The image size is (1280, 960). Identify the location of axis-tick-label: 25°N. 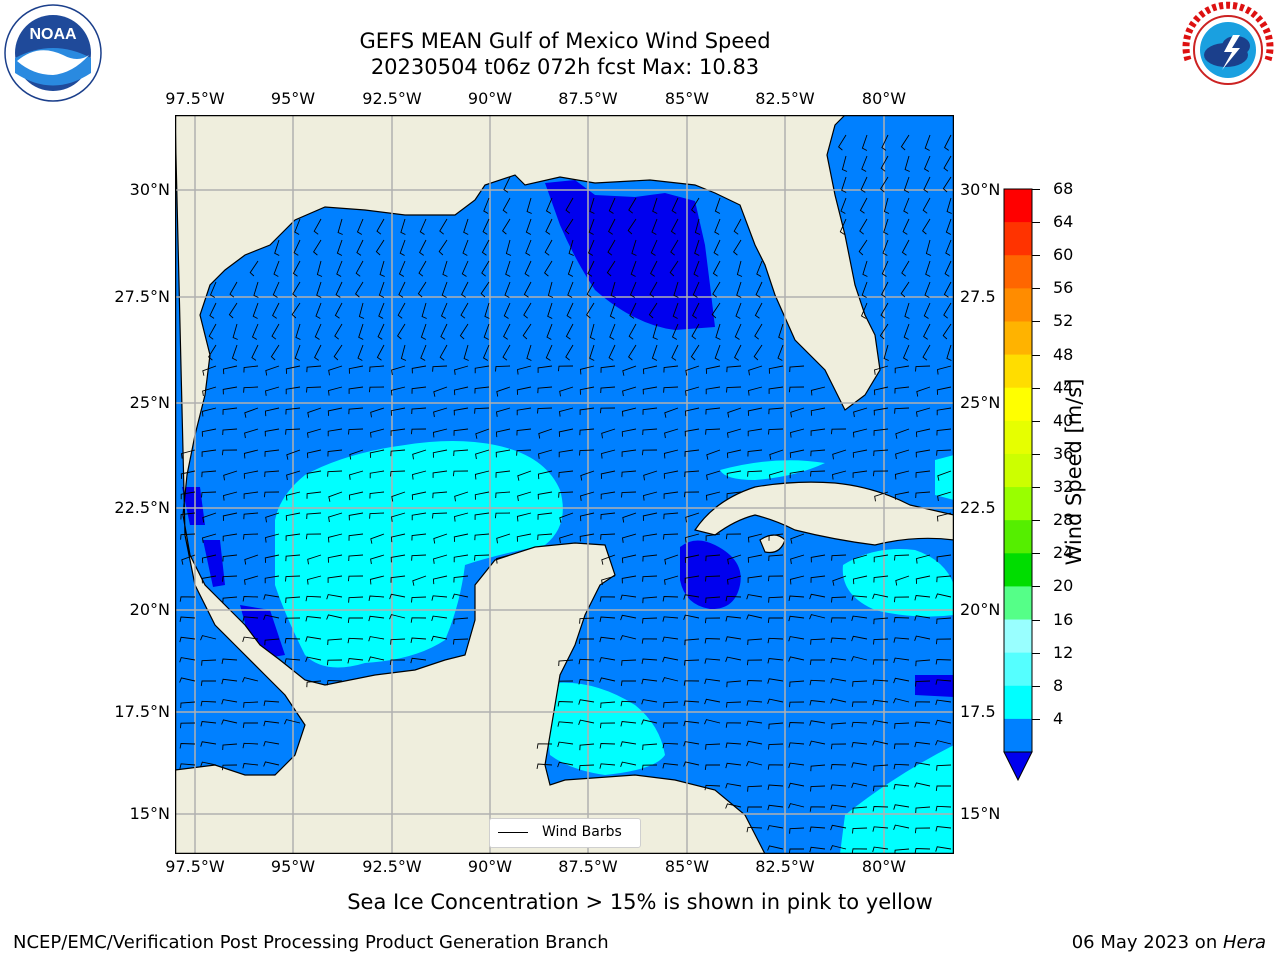
(149, 402).